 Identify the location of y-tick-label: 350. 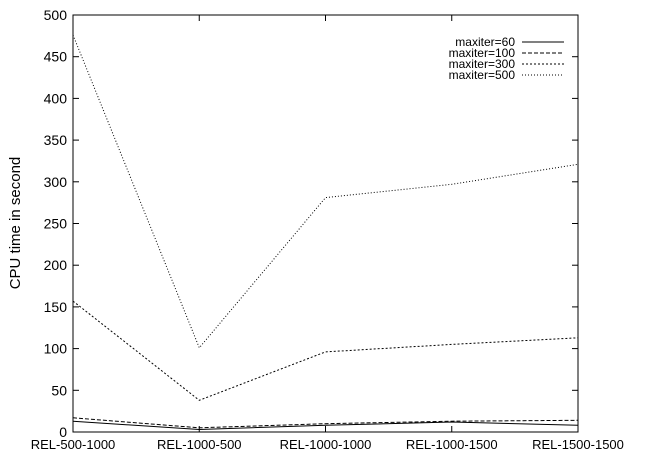
(56, 140).